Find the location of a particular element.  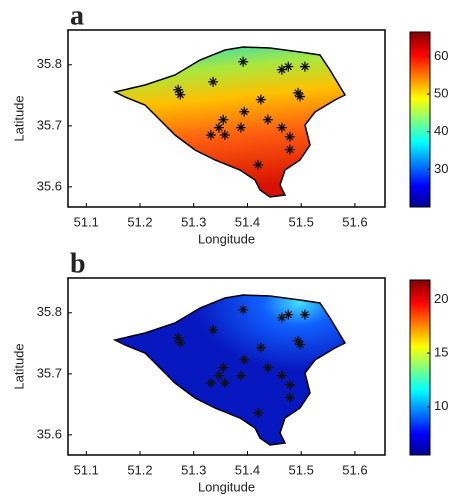

panel-label: a is located at coordinates (77, 15).